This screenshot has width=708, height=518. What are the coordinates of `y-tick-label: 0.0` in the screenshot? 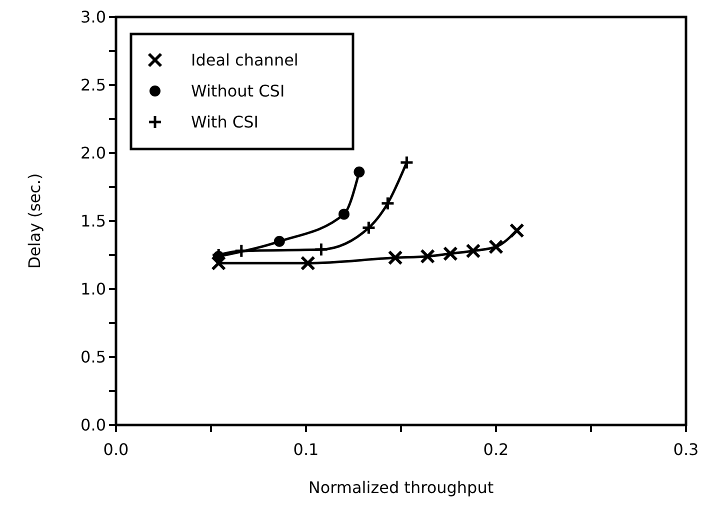 It's located at (93, 425).